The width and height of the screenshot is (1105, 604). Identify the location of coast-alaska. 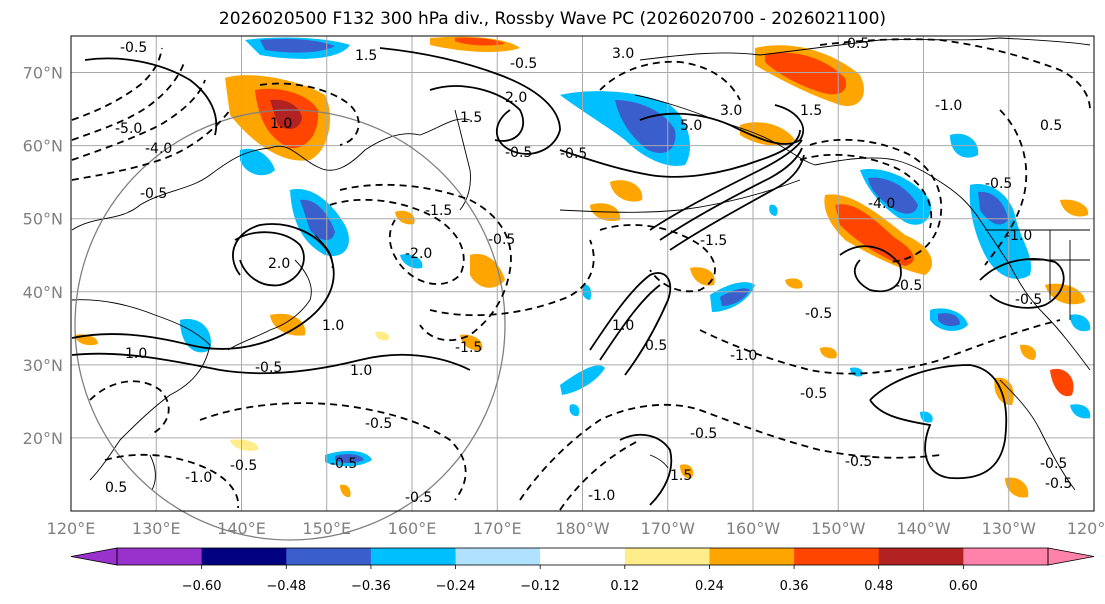
(725, 130).